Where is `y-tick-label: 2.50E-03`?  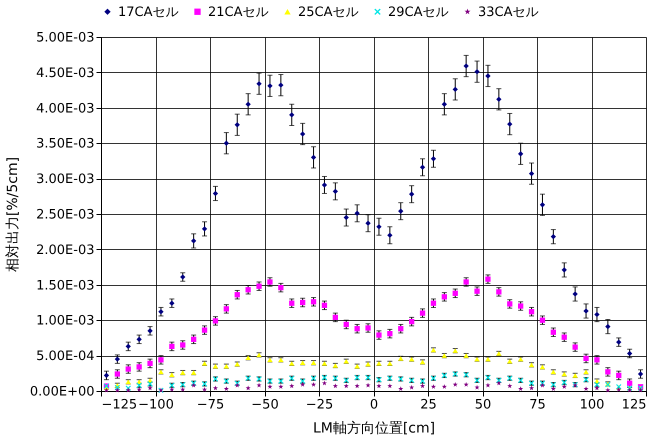 y-tick-label: 2.50E-03 is located at coordinates (65, 215).